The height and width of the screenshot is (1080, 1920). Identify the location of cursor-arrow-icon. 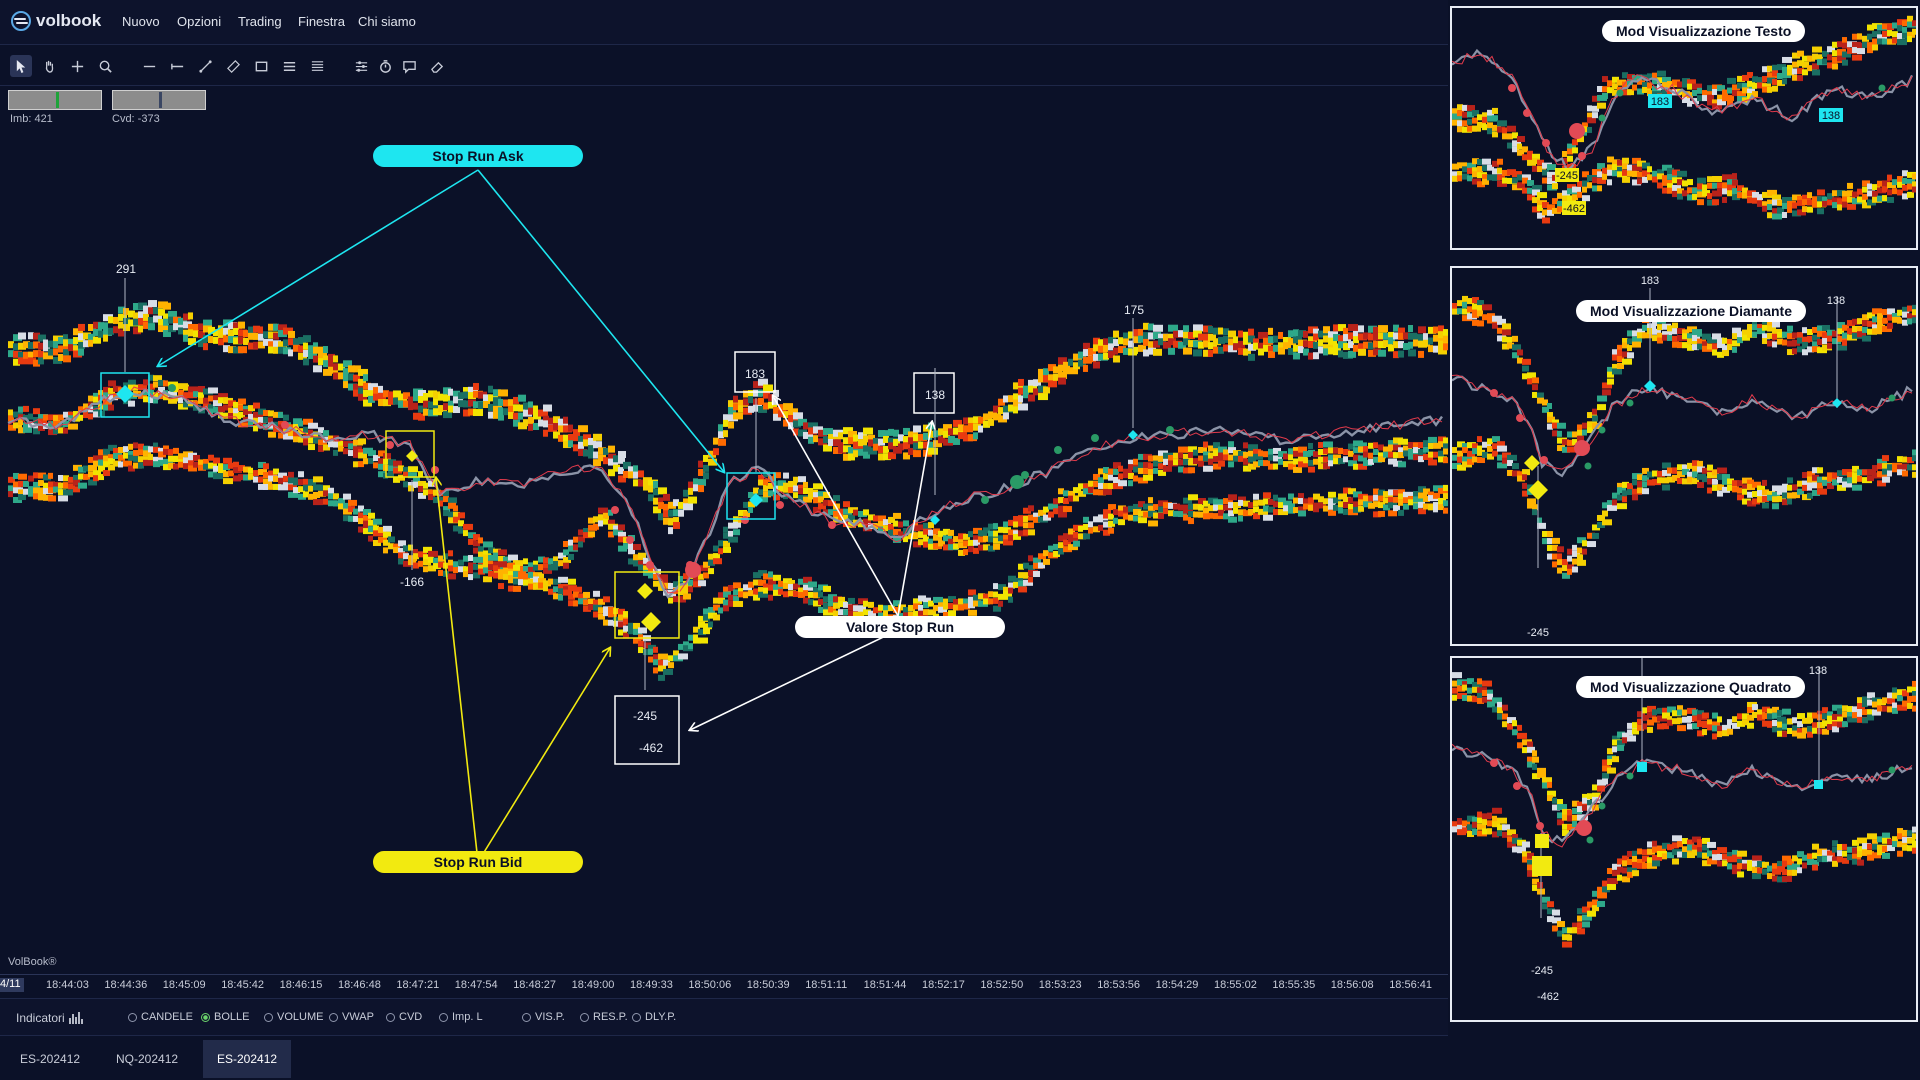
(21, 66).